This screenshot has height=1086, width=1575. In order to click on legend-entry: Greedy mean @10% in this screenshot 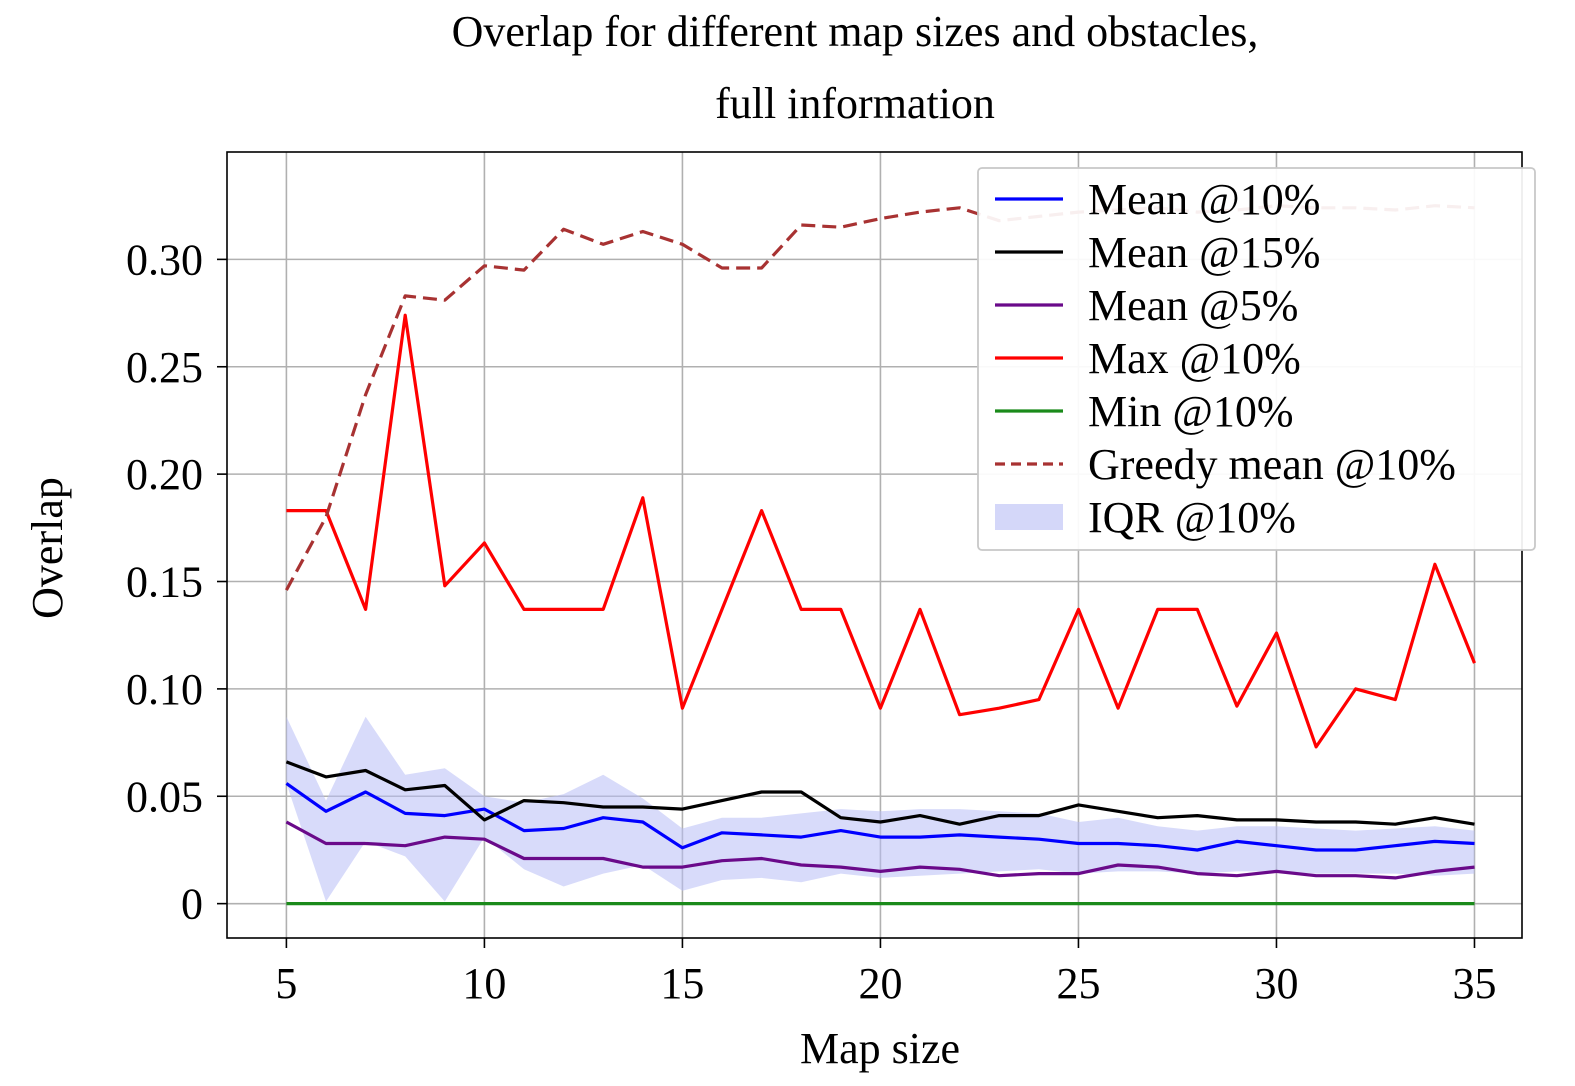, I will do `click(1272, 464)`.